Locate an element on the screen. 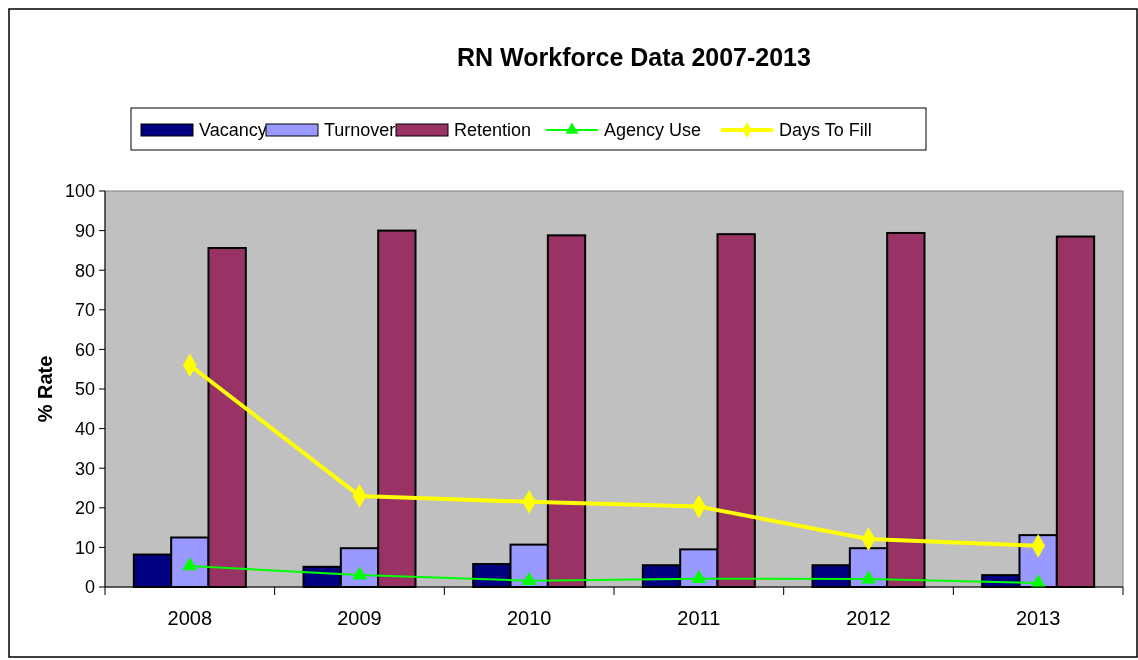 This screenshot has width=1138, height=660. x-tick-label: 2013 is located at coordinates (1038, 618).